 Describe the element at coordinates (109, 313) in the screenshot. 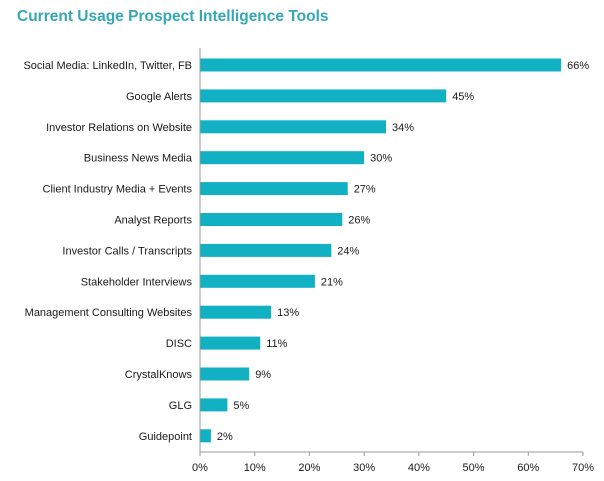

I see `category-label: Management Consulting Websites` at that location.